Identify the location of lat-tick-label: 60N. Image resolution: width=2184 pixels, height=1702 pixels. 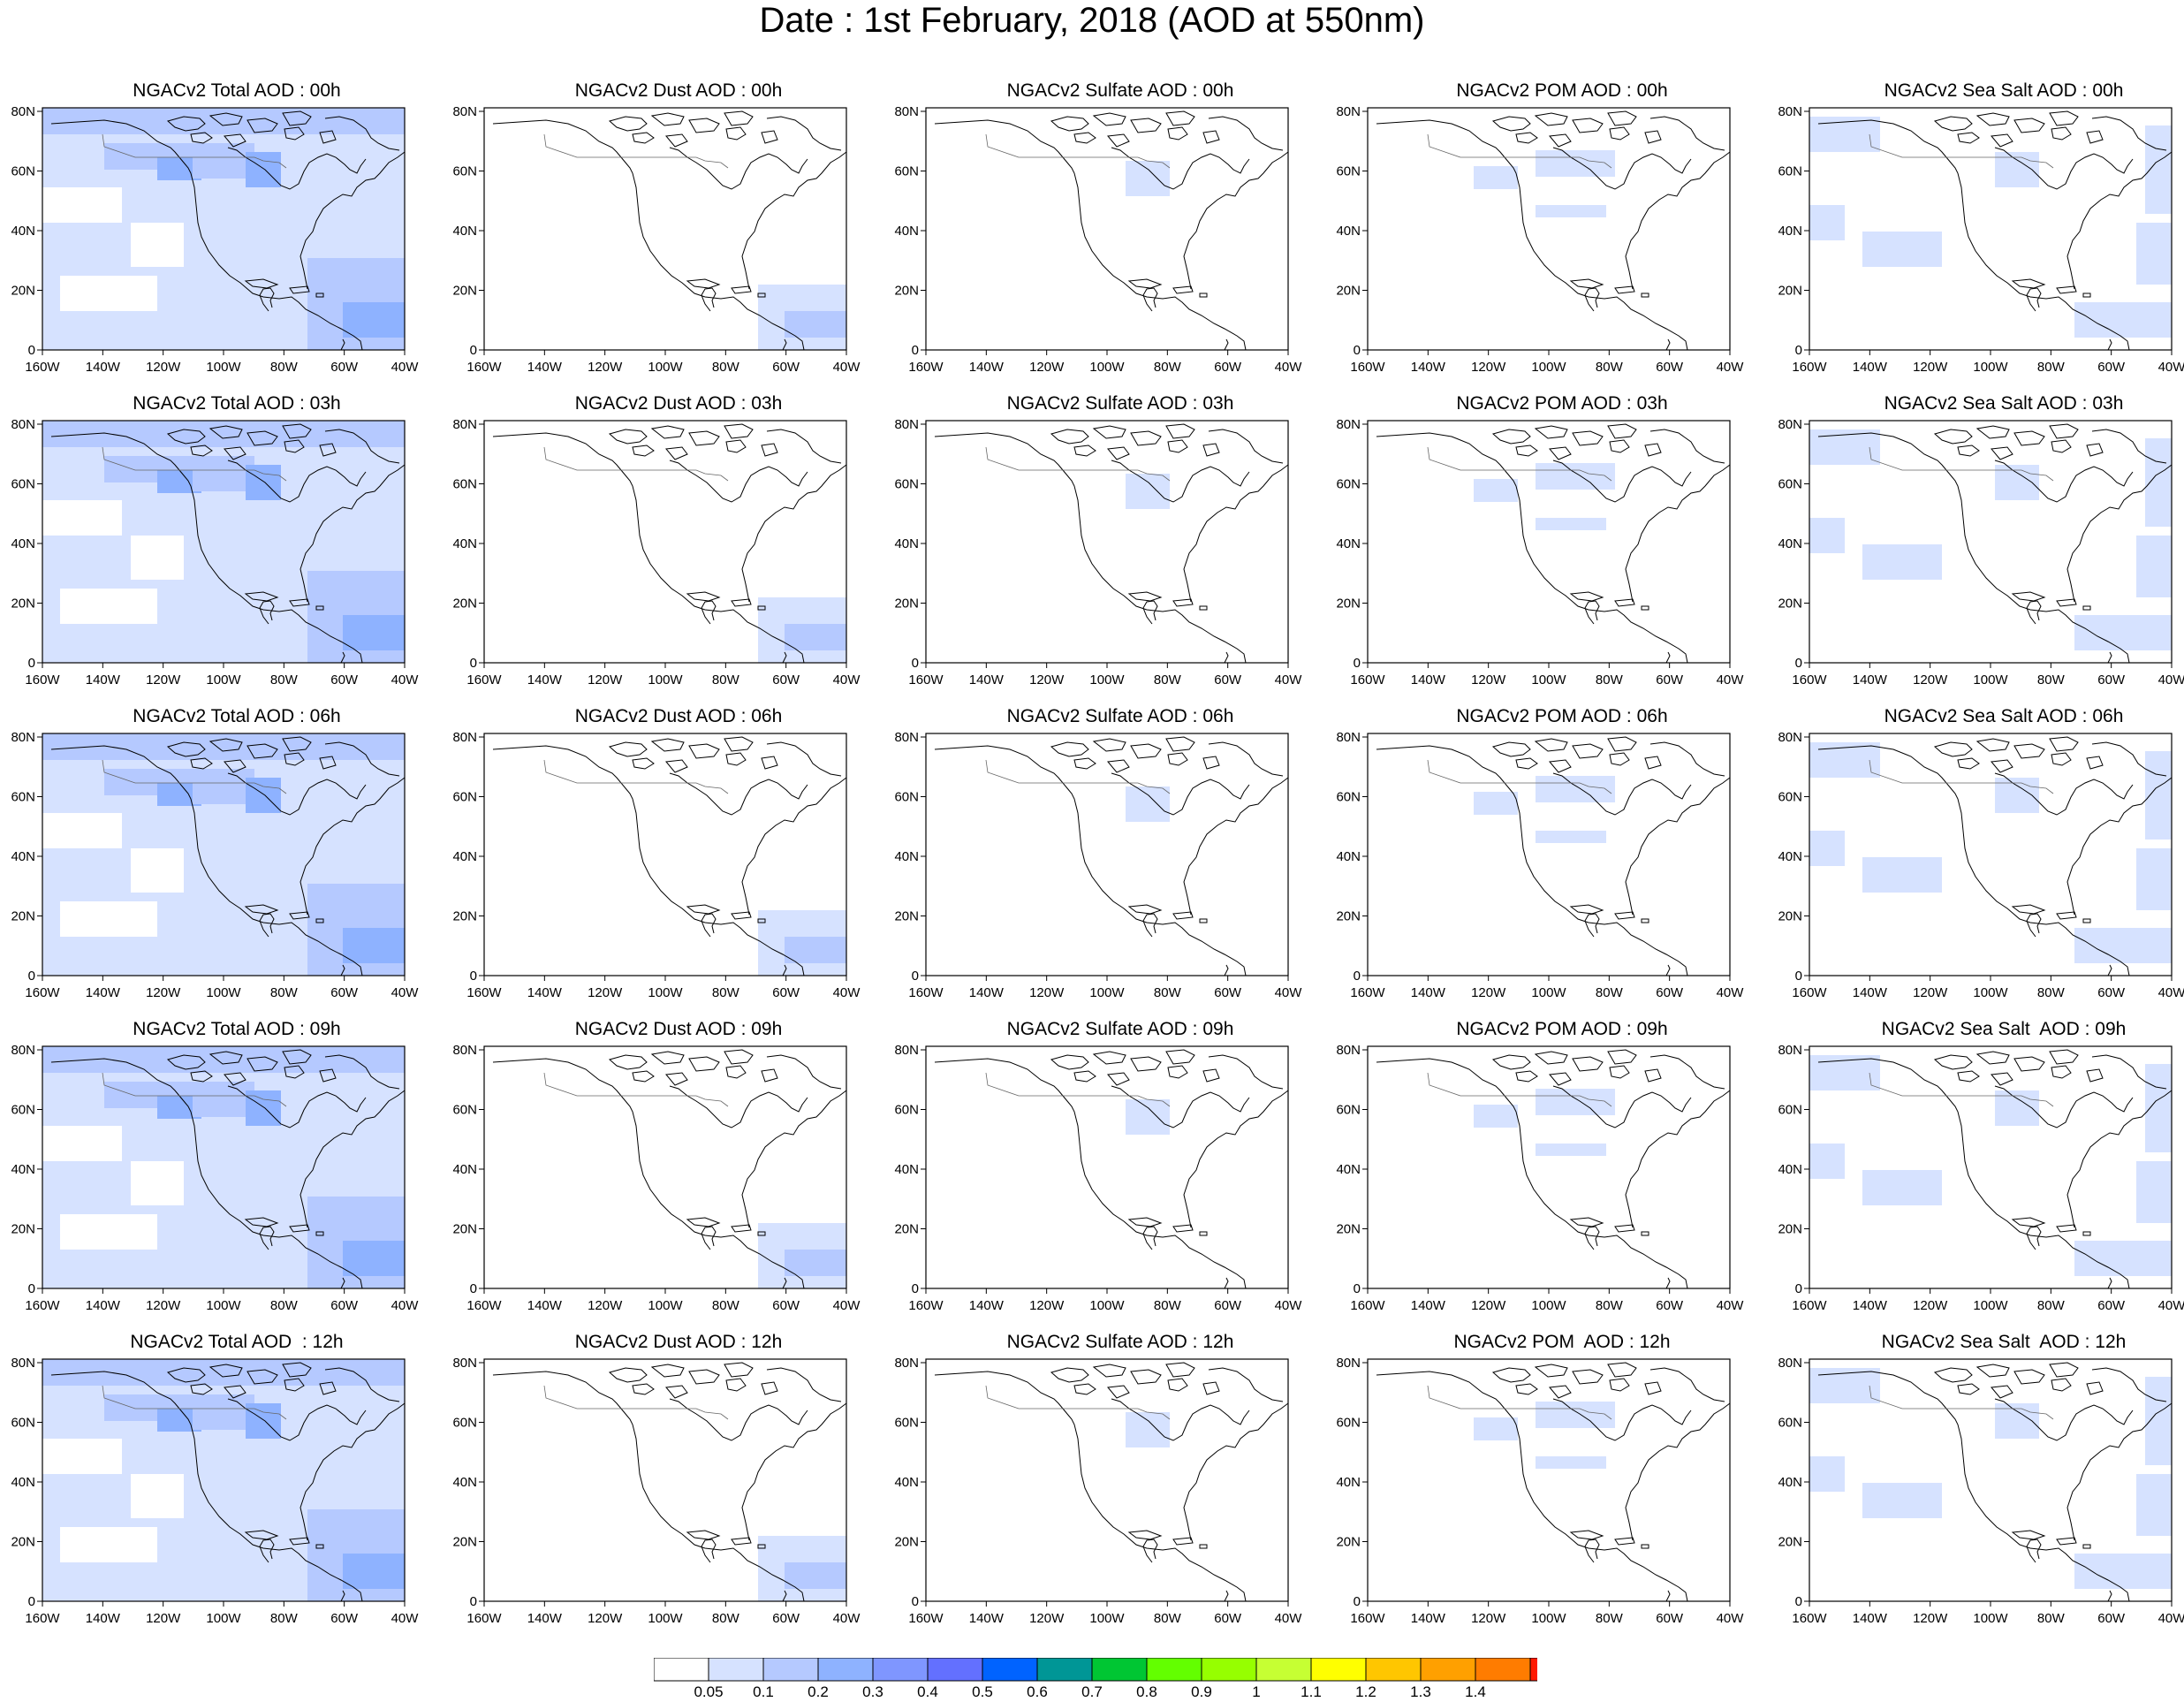
(464, 1423).